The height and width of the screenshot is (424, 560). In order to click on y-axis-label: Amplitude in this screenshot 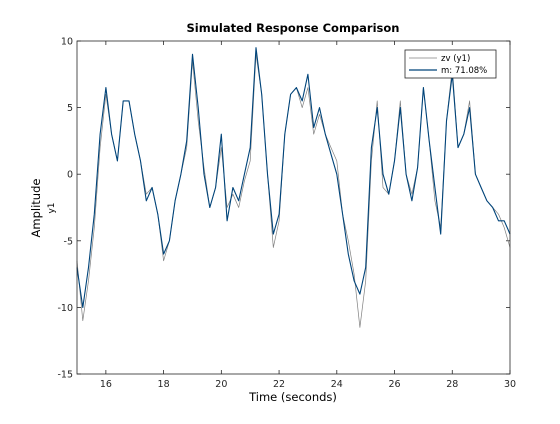, I will do `click(36, 208)`.